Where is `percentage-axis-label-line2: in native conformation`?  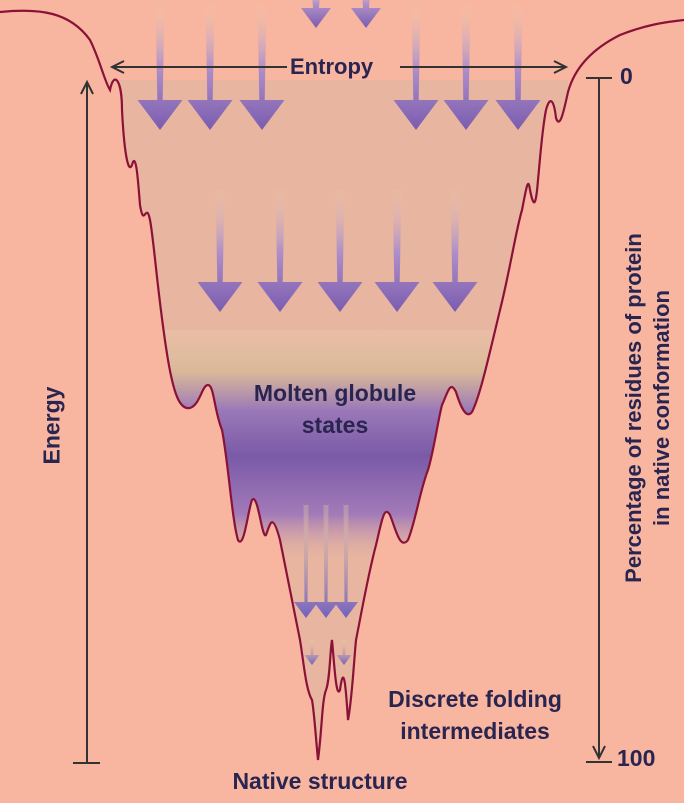
percentage-axis-label-line2: in native conformation is located at coordinates (661, 408).